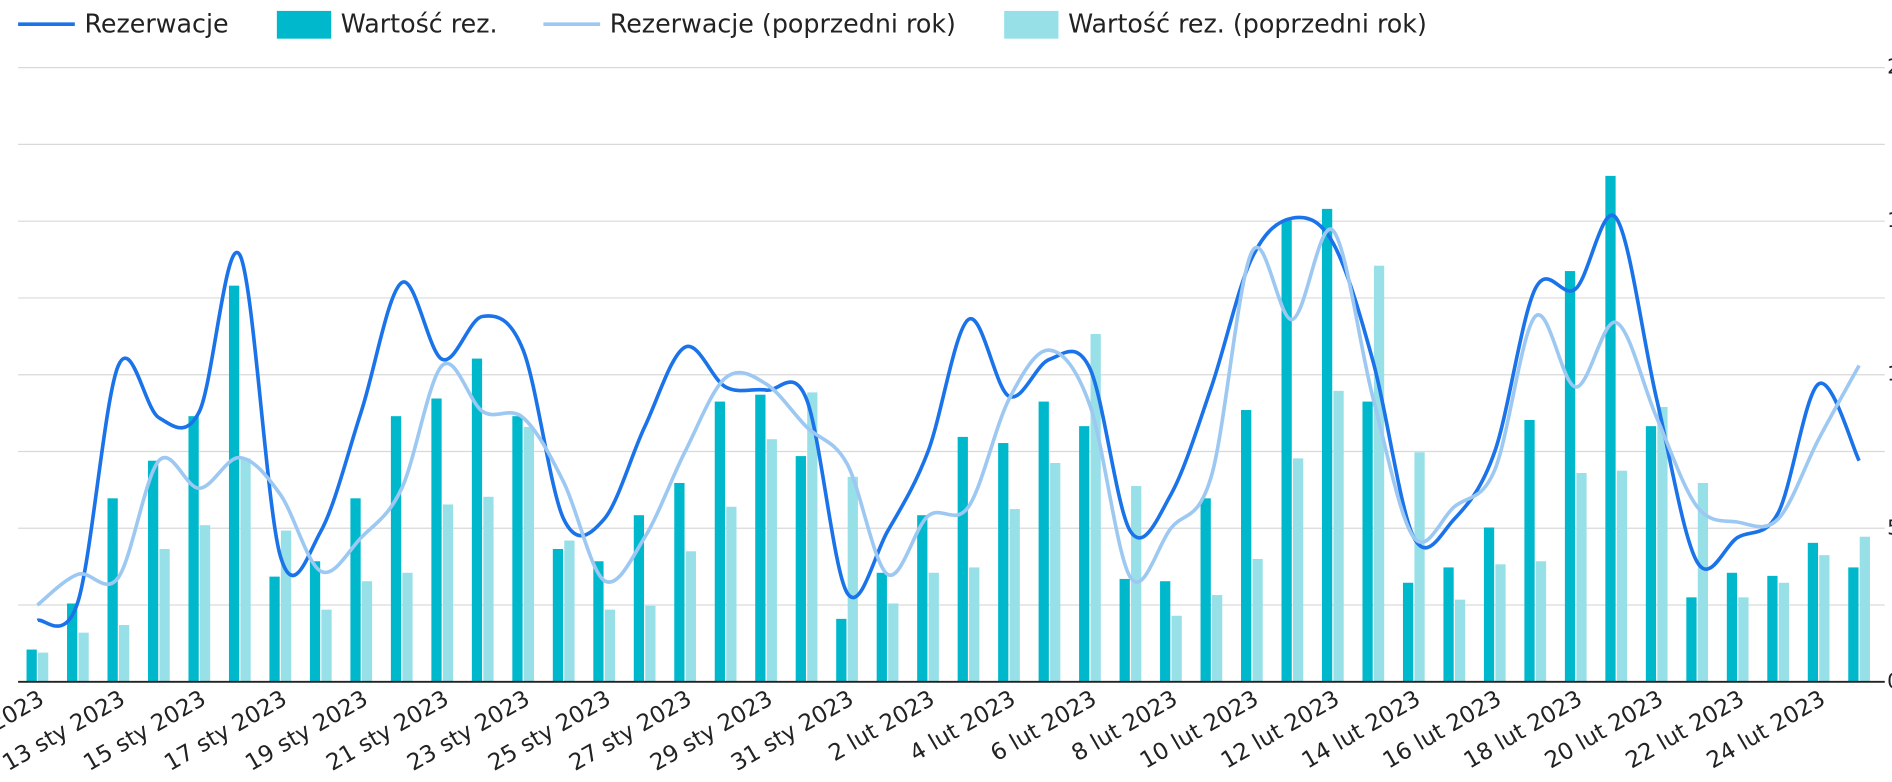 This screenshot has width=1892, height=782. What do you see at coordinates (1889, 374) in the screenshot?
I see `y2-tick-label: 10` at bounding box center [1889, 374].